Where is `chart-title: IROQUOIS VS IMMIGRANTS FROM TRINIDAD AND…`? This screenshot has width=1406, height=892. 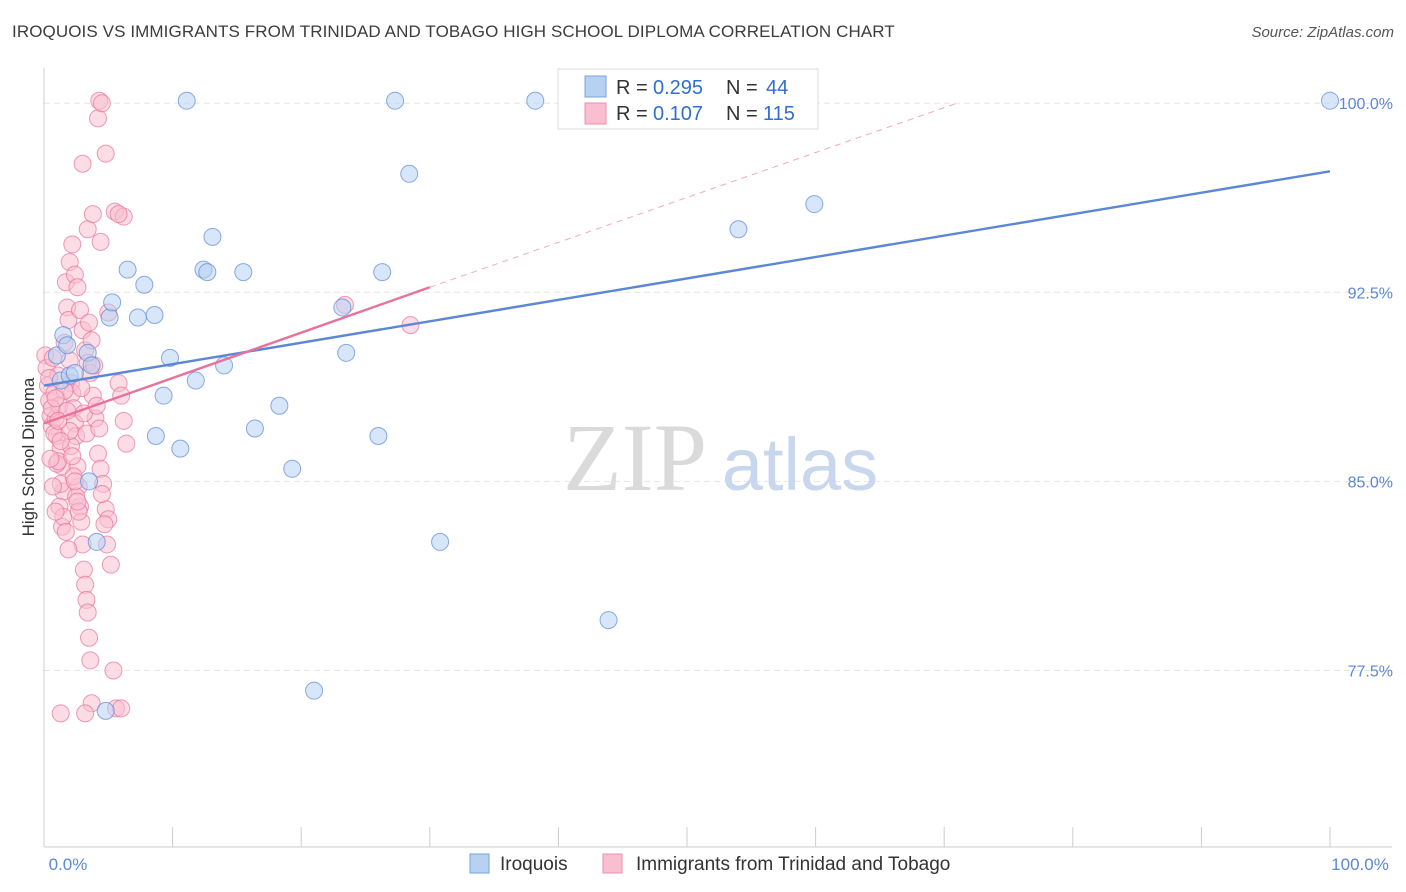
chart-title: IROQUOIS VS IMMIGRANTS FROM TRINIDAD AND… is located at coordinates (453, 31).